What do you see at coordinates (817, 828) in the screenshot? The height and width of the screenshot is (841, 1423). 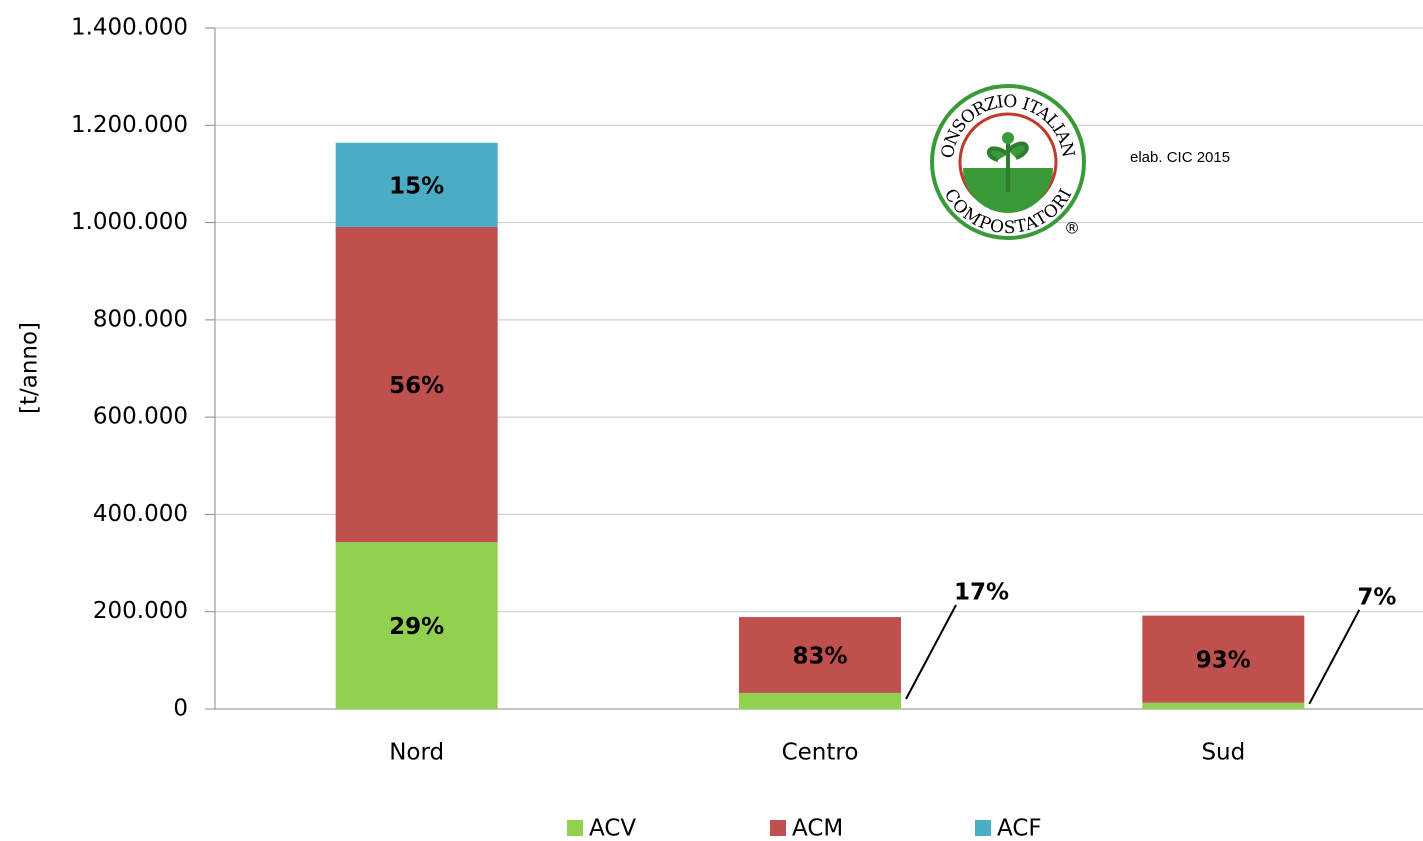 I see `legend-label: ACM` at bounding box center [817, 828].